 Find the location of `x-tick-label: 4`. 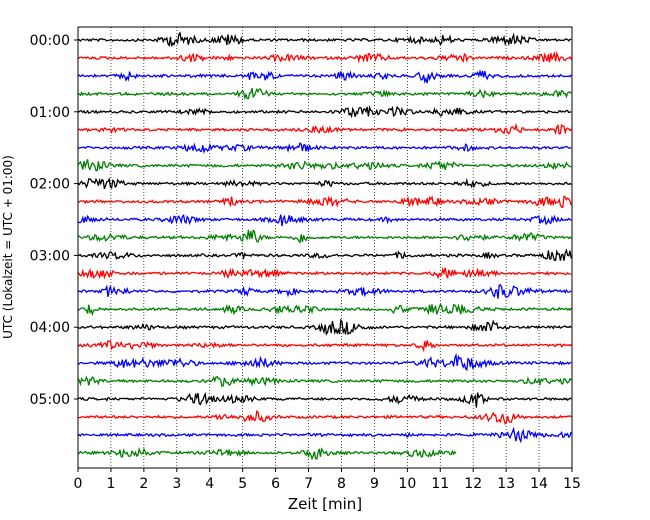

x-tick-label: 4 is located at coordinates (209, 484).